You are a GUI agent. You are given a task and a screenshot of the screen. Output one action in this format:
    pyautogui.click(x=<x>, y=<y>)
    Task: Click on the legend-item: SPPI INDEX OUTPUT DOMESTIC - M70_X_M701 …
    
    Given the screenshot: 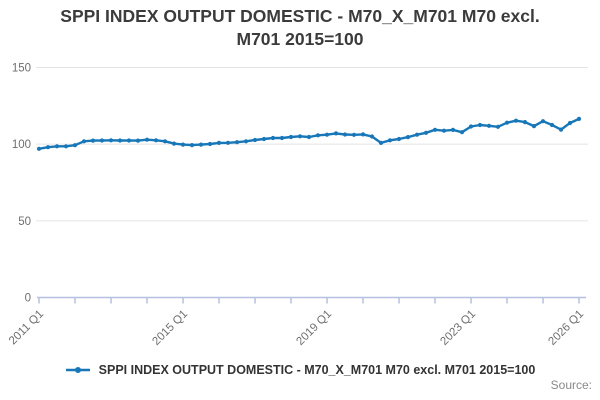 What is the action you would take?
    pyautogui.click(x=300, y=370)
    